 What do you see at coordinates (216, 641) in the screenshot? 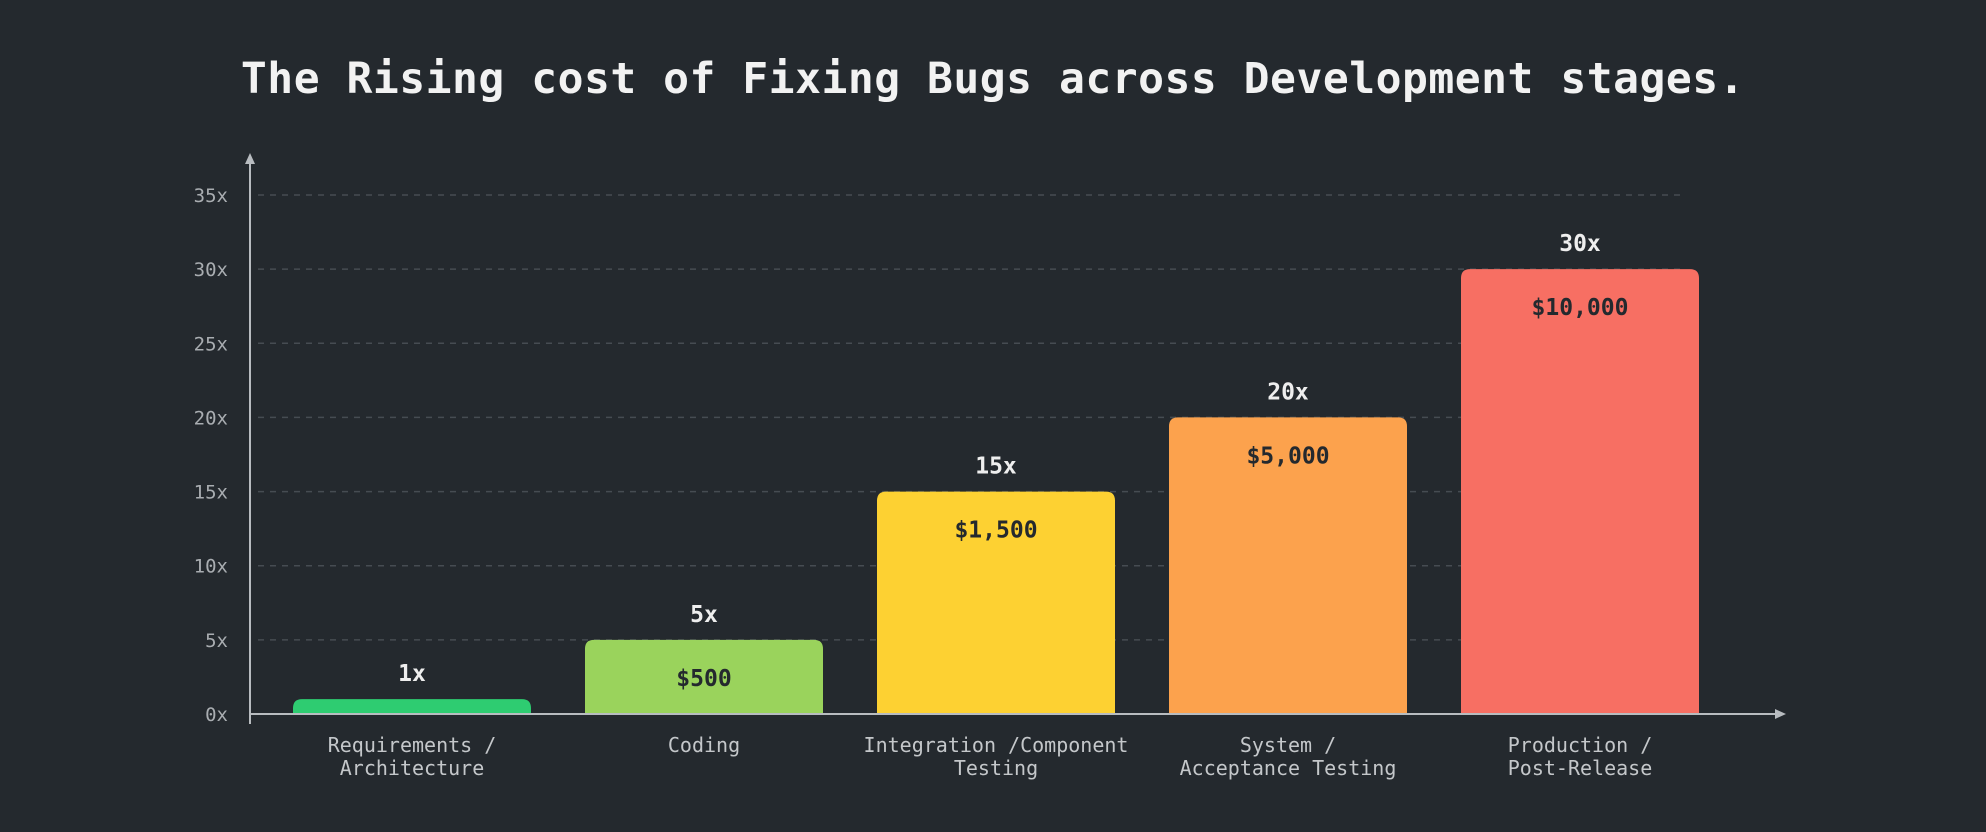
I see `y-tick-label: 5x` at bounding box center [216, 641].